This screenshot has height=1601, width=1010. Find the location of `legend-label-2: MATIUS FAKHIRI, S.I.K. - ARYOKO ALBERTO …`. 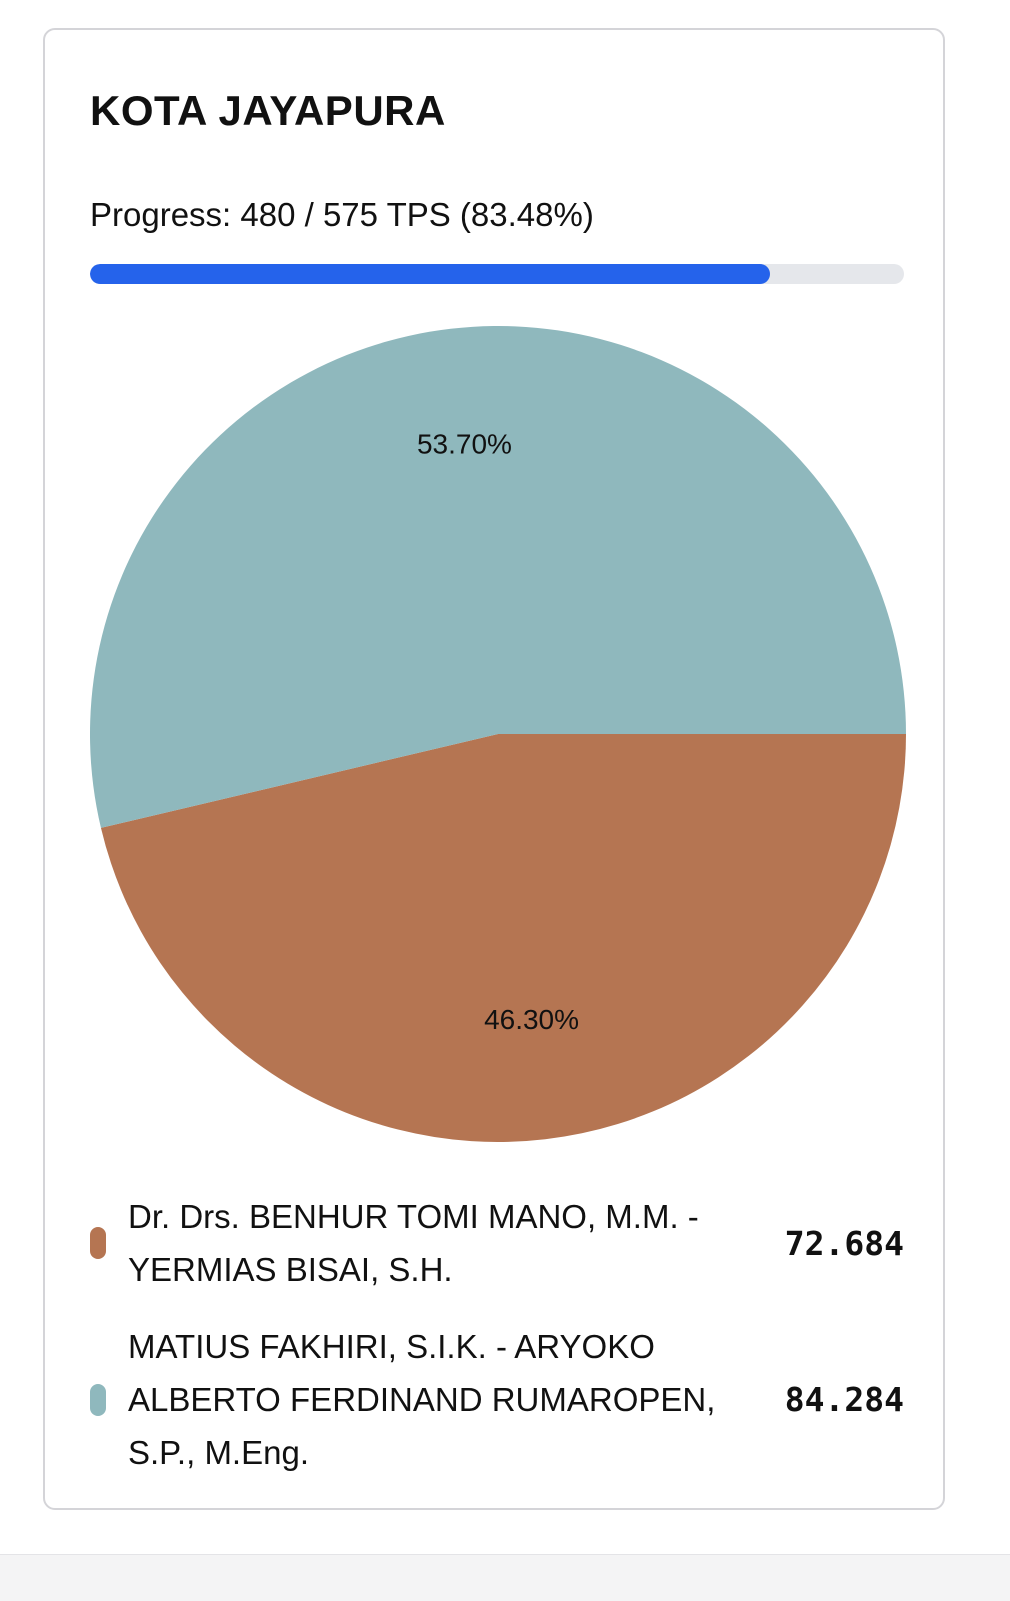

legend-label-2: MATIUS FAKHIRI, S.I.K. - ARYOKO ALBERTO … is located at coordinates (422, 1399).